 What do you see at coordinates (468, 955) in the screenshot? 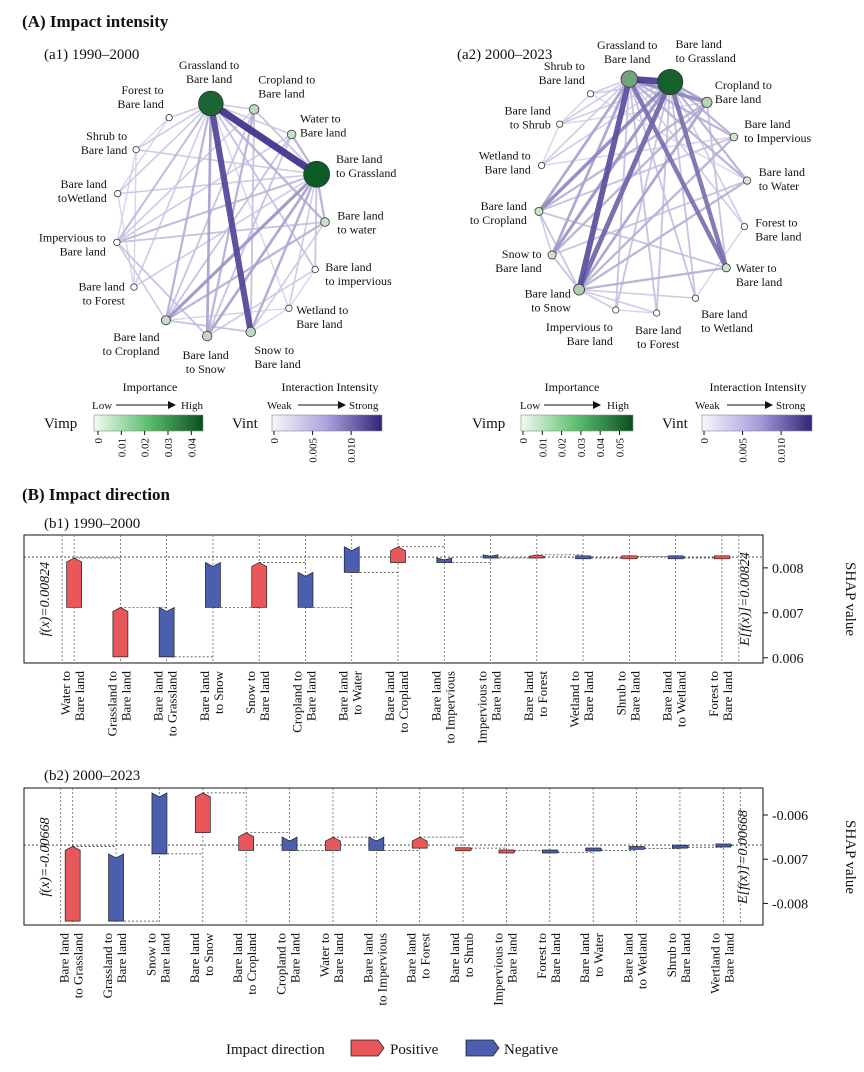
I see `b2-xtick-label: to Shrub` at bounding box center [468, 955].